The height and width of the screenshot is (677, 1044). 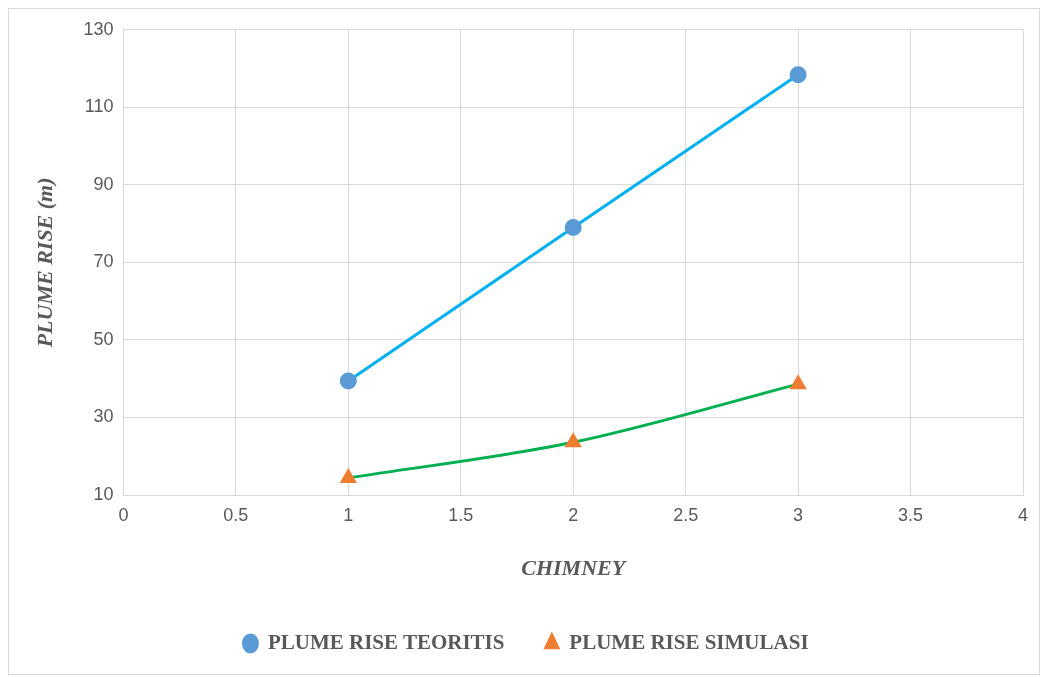 I want to click on y-axis-title: PLUME RISE (m), so click(x=44, y=263).